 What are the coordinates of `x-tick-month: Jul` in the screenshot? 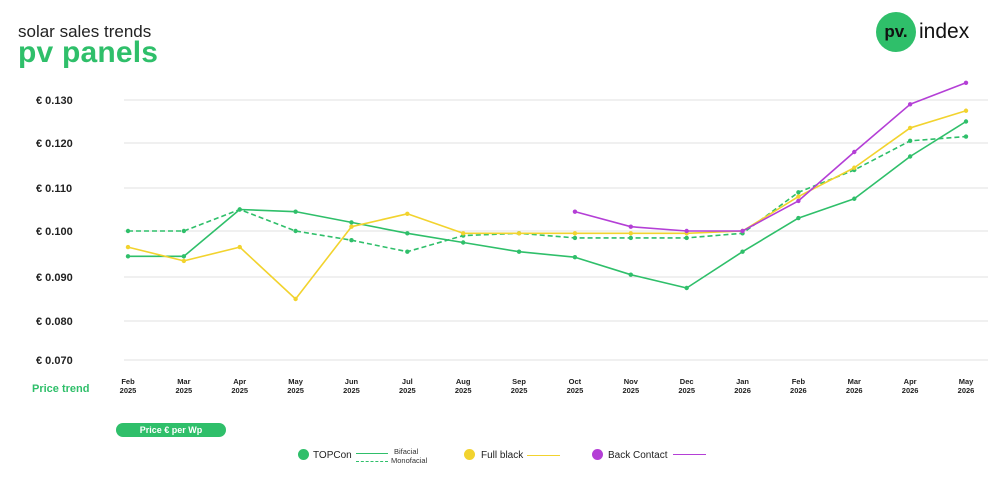 It's located at (407, 381).